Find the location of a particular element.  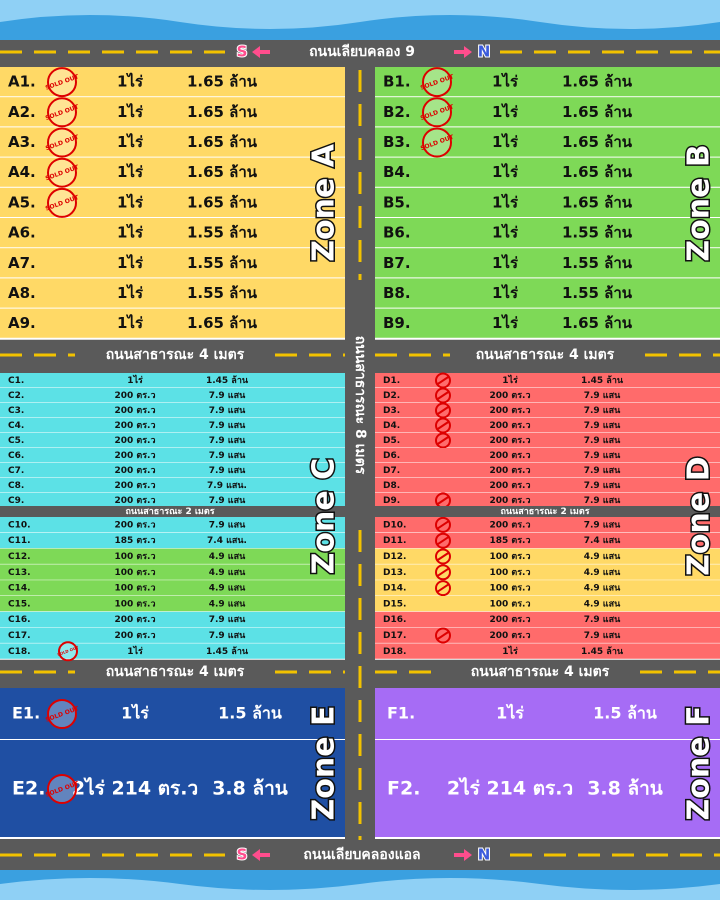

lot-price: 7.9 แสน. is located at coordinates (227, 486).